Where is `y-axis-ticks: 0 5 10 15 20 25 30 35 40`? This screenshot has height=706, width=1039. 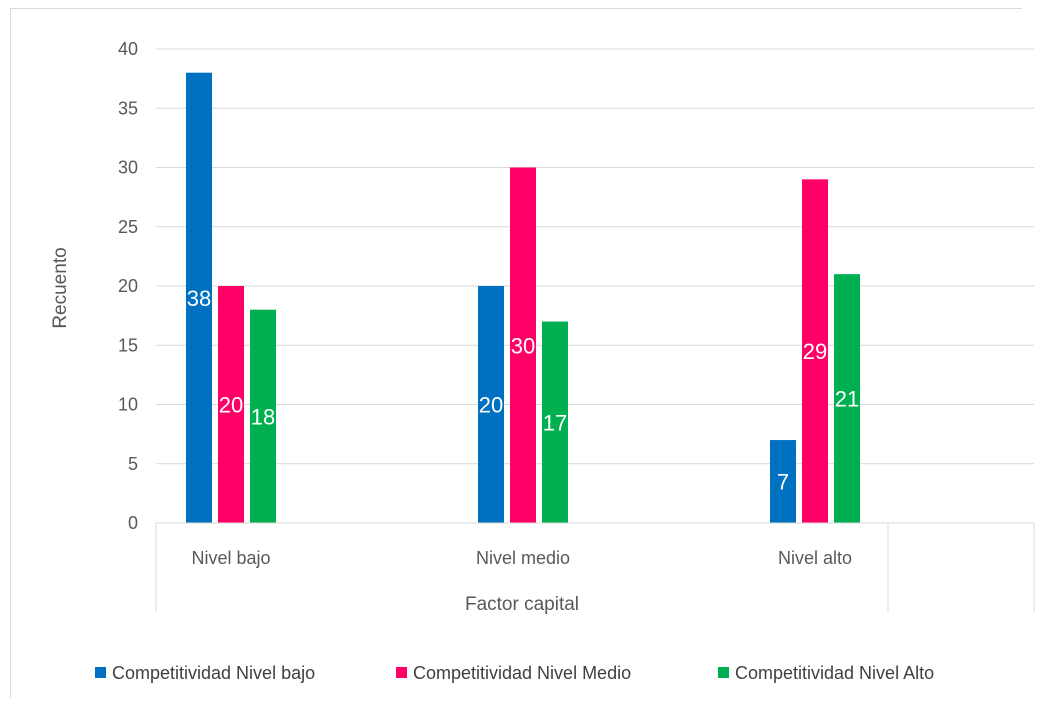
y-axis-ticks: 0 5 10 15 20 25 30 35 40 is located at coordinates (128, 286).